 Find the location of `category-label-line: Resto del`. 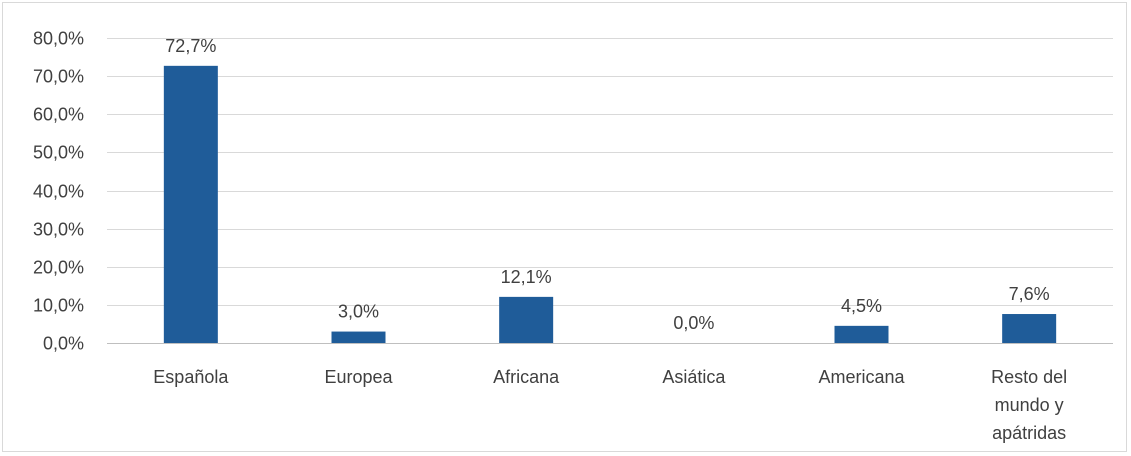

category-label-line: Resto del is located at coordinates (1029, 377).